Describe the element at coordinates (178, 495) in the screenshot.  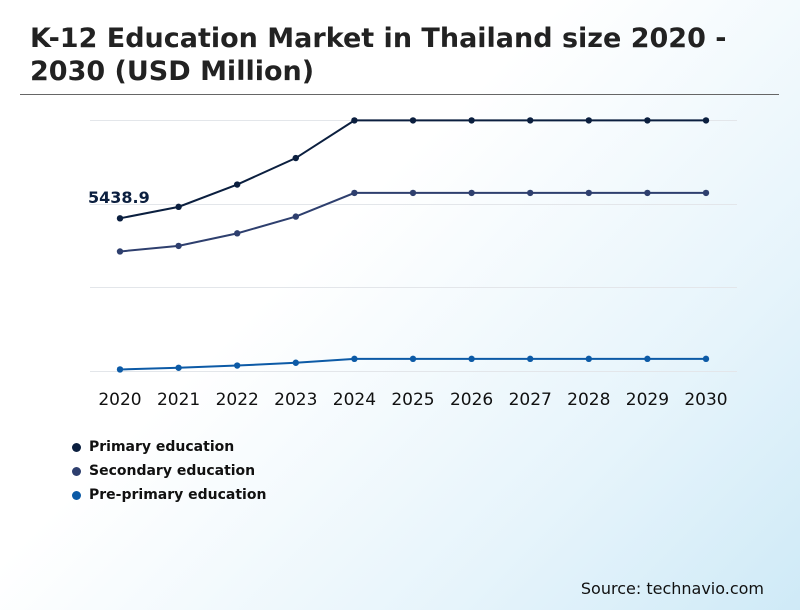
I see `legend-label-pre-primary: Pre-primary education` at that location.